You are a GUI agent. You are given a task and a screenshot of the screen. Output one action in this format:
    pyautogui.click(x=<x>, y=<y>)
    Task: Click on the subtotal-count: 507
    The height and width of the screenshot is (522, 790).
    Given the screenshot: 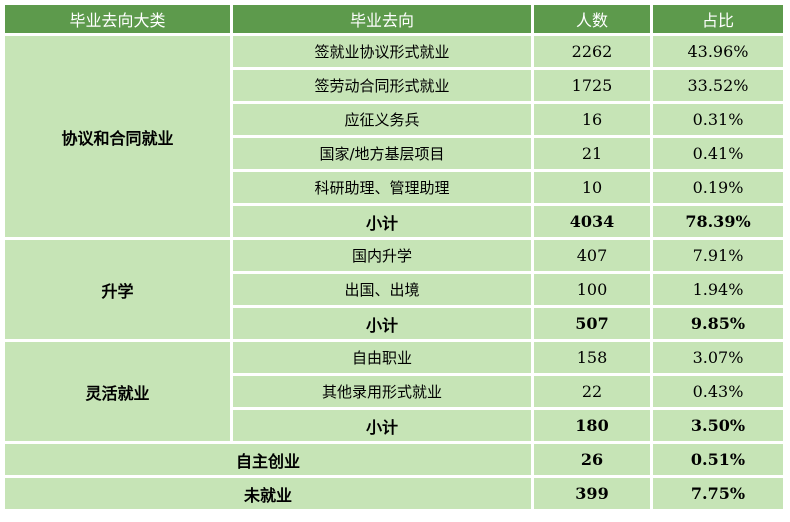 What is the action you would take?
    pyautogui.click(x=592, y=323)
    